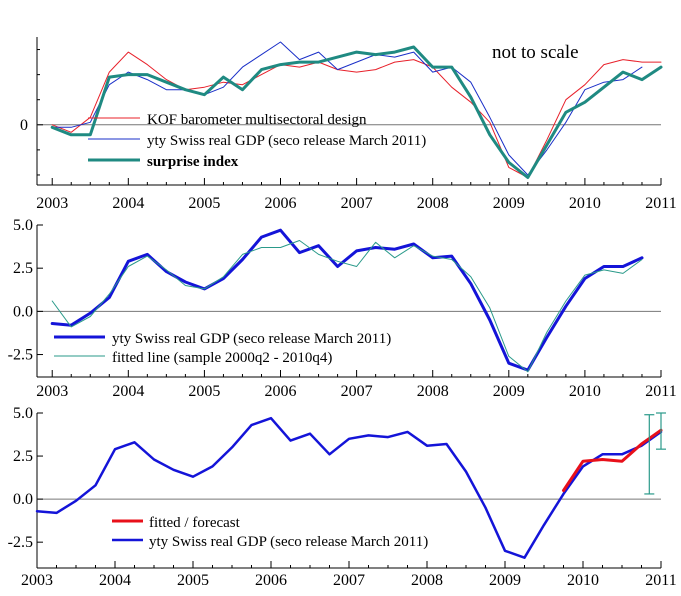  Describe the element at coordinates (535, 52) in the screenshot. I see `annotation-not-to-scale: not to scale` at that location.